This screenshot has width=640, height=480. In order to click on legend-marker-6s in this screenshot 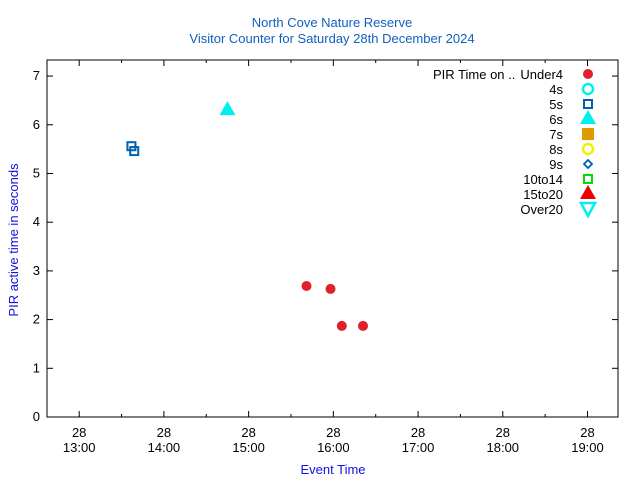, I will do `click(588, 117)`.